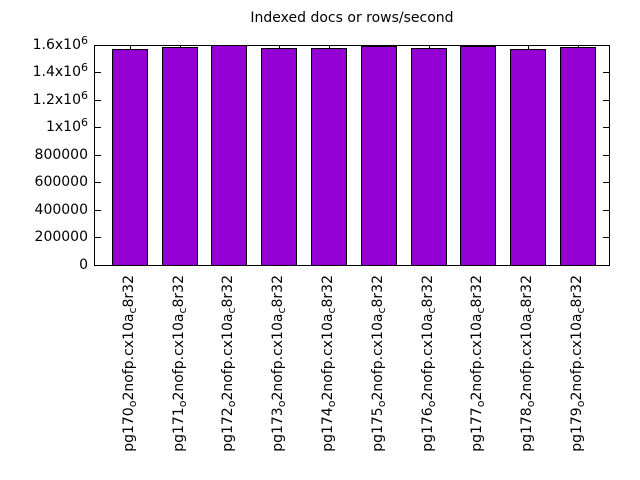 The width and height of the screenshot is (640, 480). What do you see at coordinates (61, 210) in the screenshot?
I see `y-tick-label: 400000` at bounding box center [61, 210].